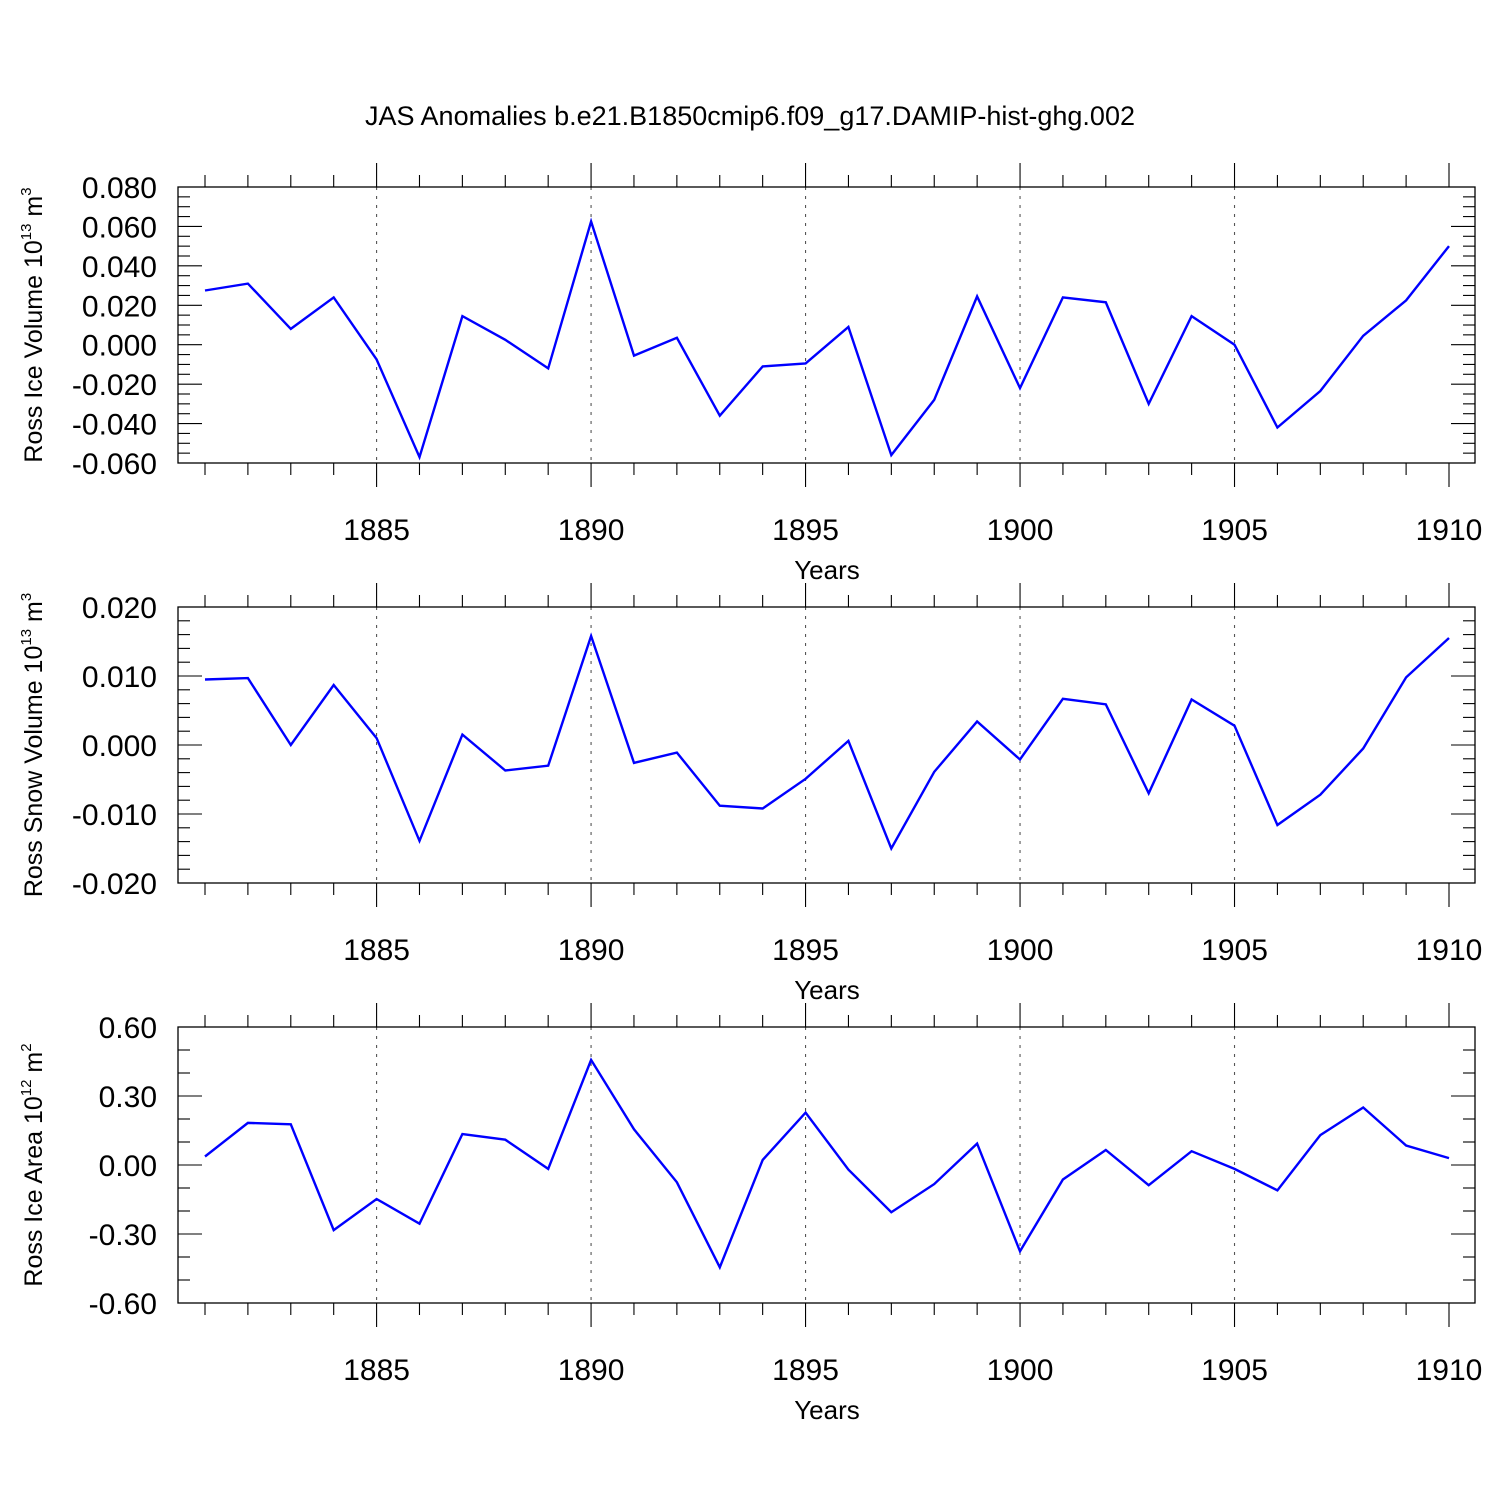 The width and height of the screenshot is (1500, 1500). I want to click on y-axis-label: Ross Snow Volume 1013 m3, so click(33, 745).